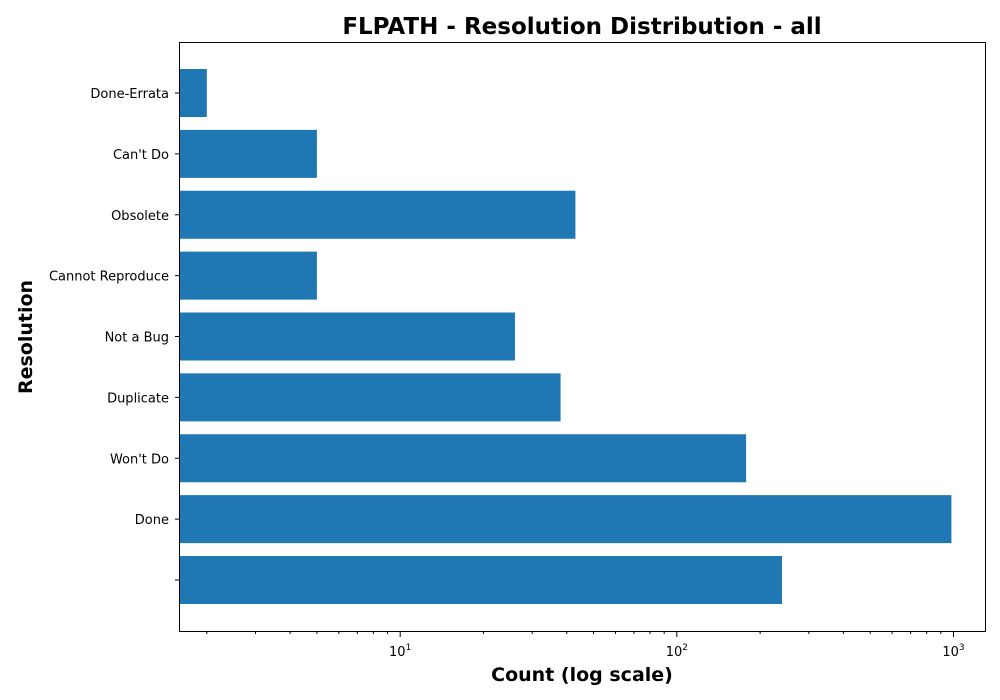 The image size is (1000, 700). I want to click on y-tick-label: Obsolete, so click(140, 216).